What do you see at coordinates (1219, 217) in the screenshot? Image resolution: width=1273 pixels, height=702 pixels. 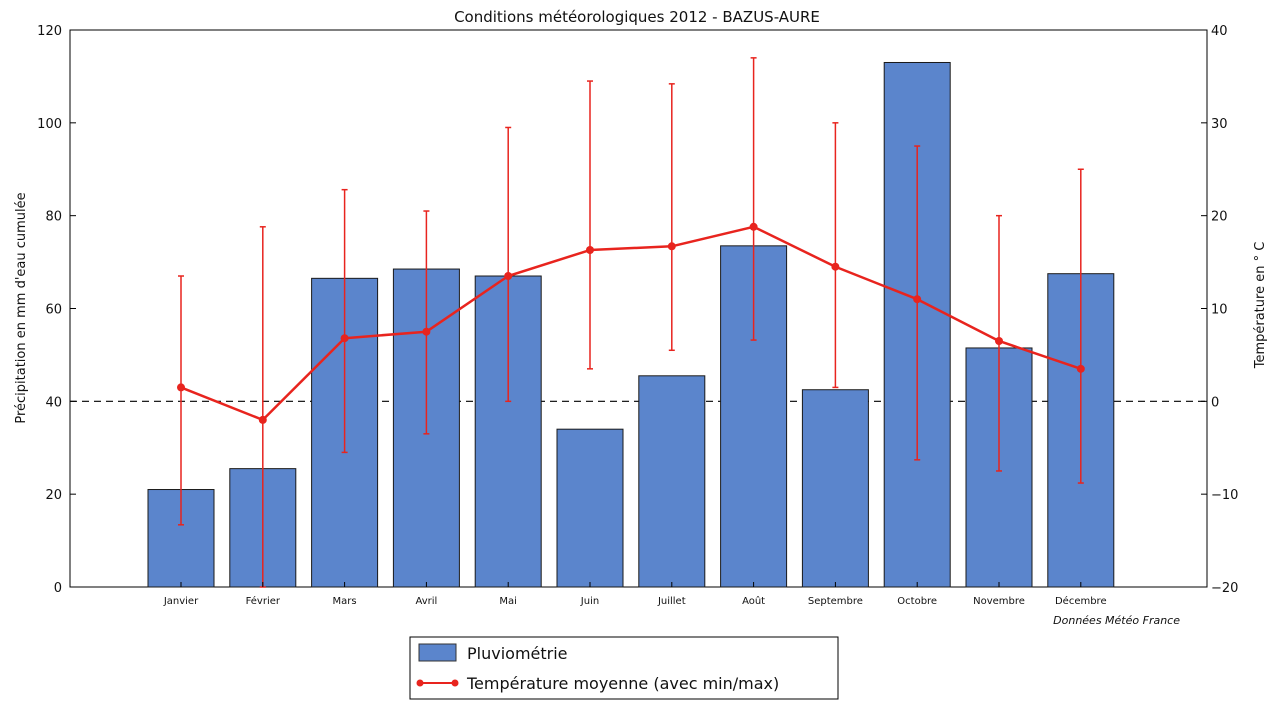 I see `right-tick-label-4: 20` at bounding box center [1219, 217].